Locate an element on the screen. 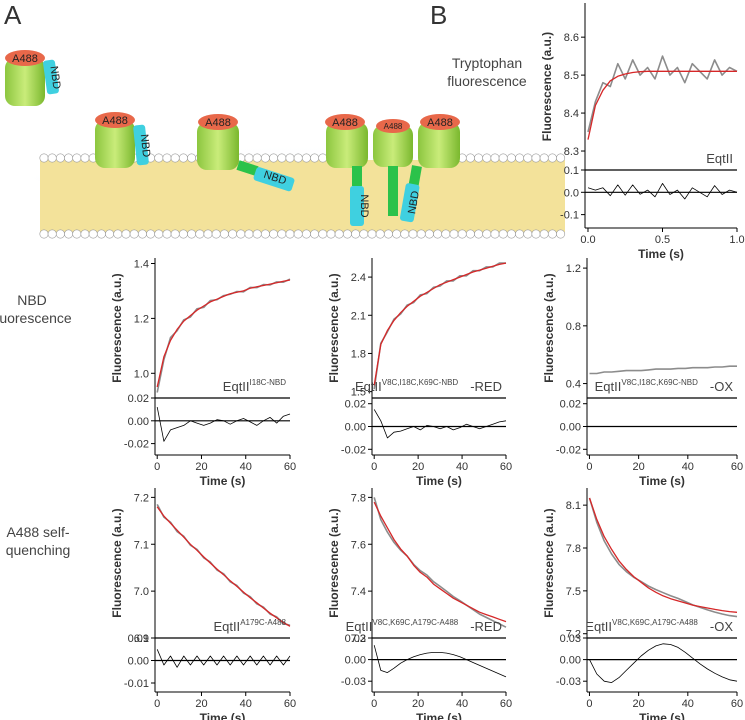 The width and height of the screenshot is (745, 720). y-tick-label: 0.4 is located at coordinates (573, 385).